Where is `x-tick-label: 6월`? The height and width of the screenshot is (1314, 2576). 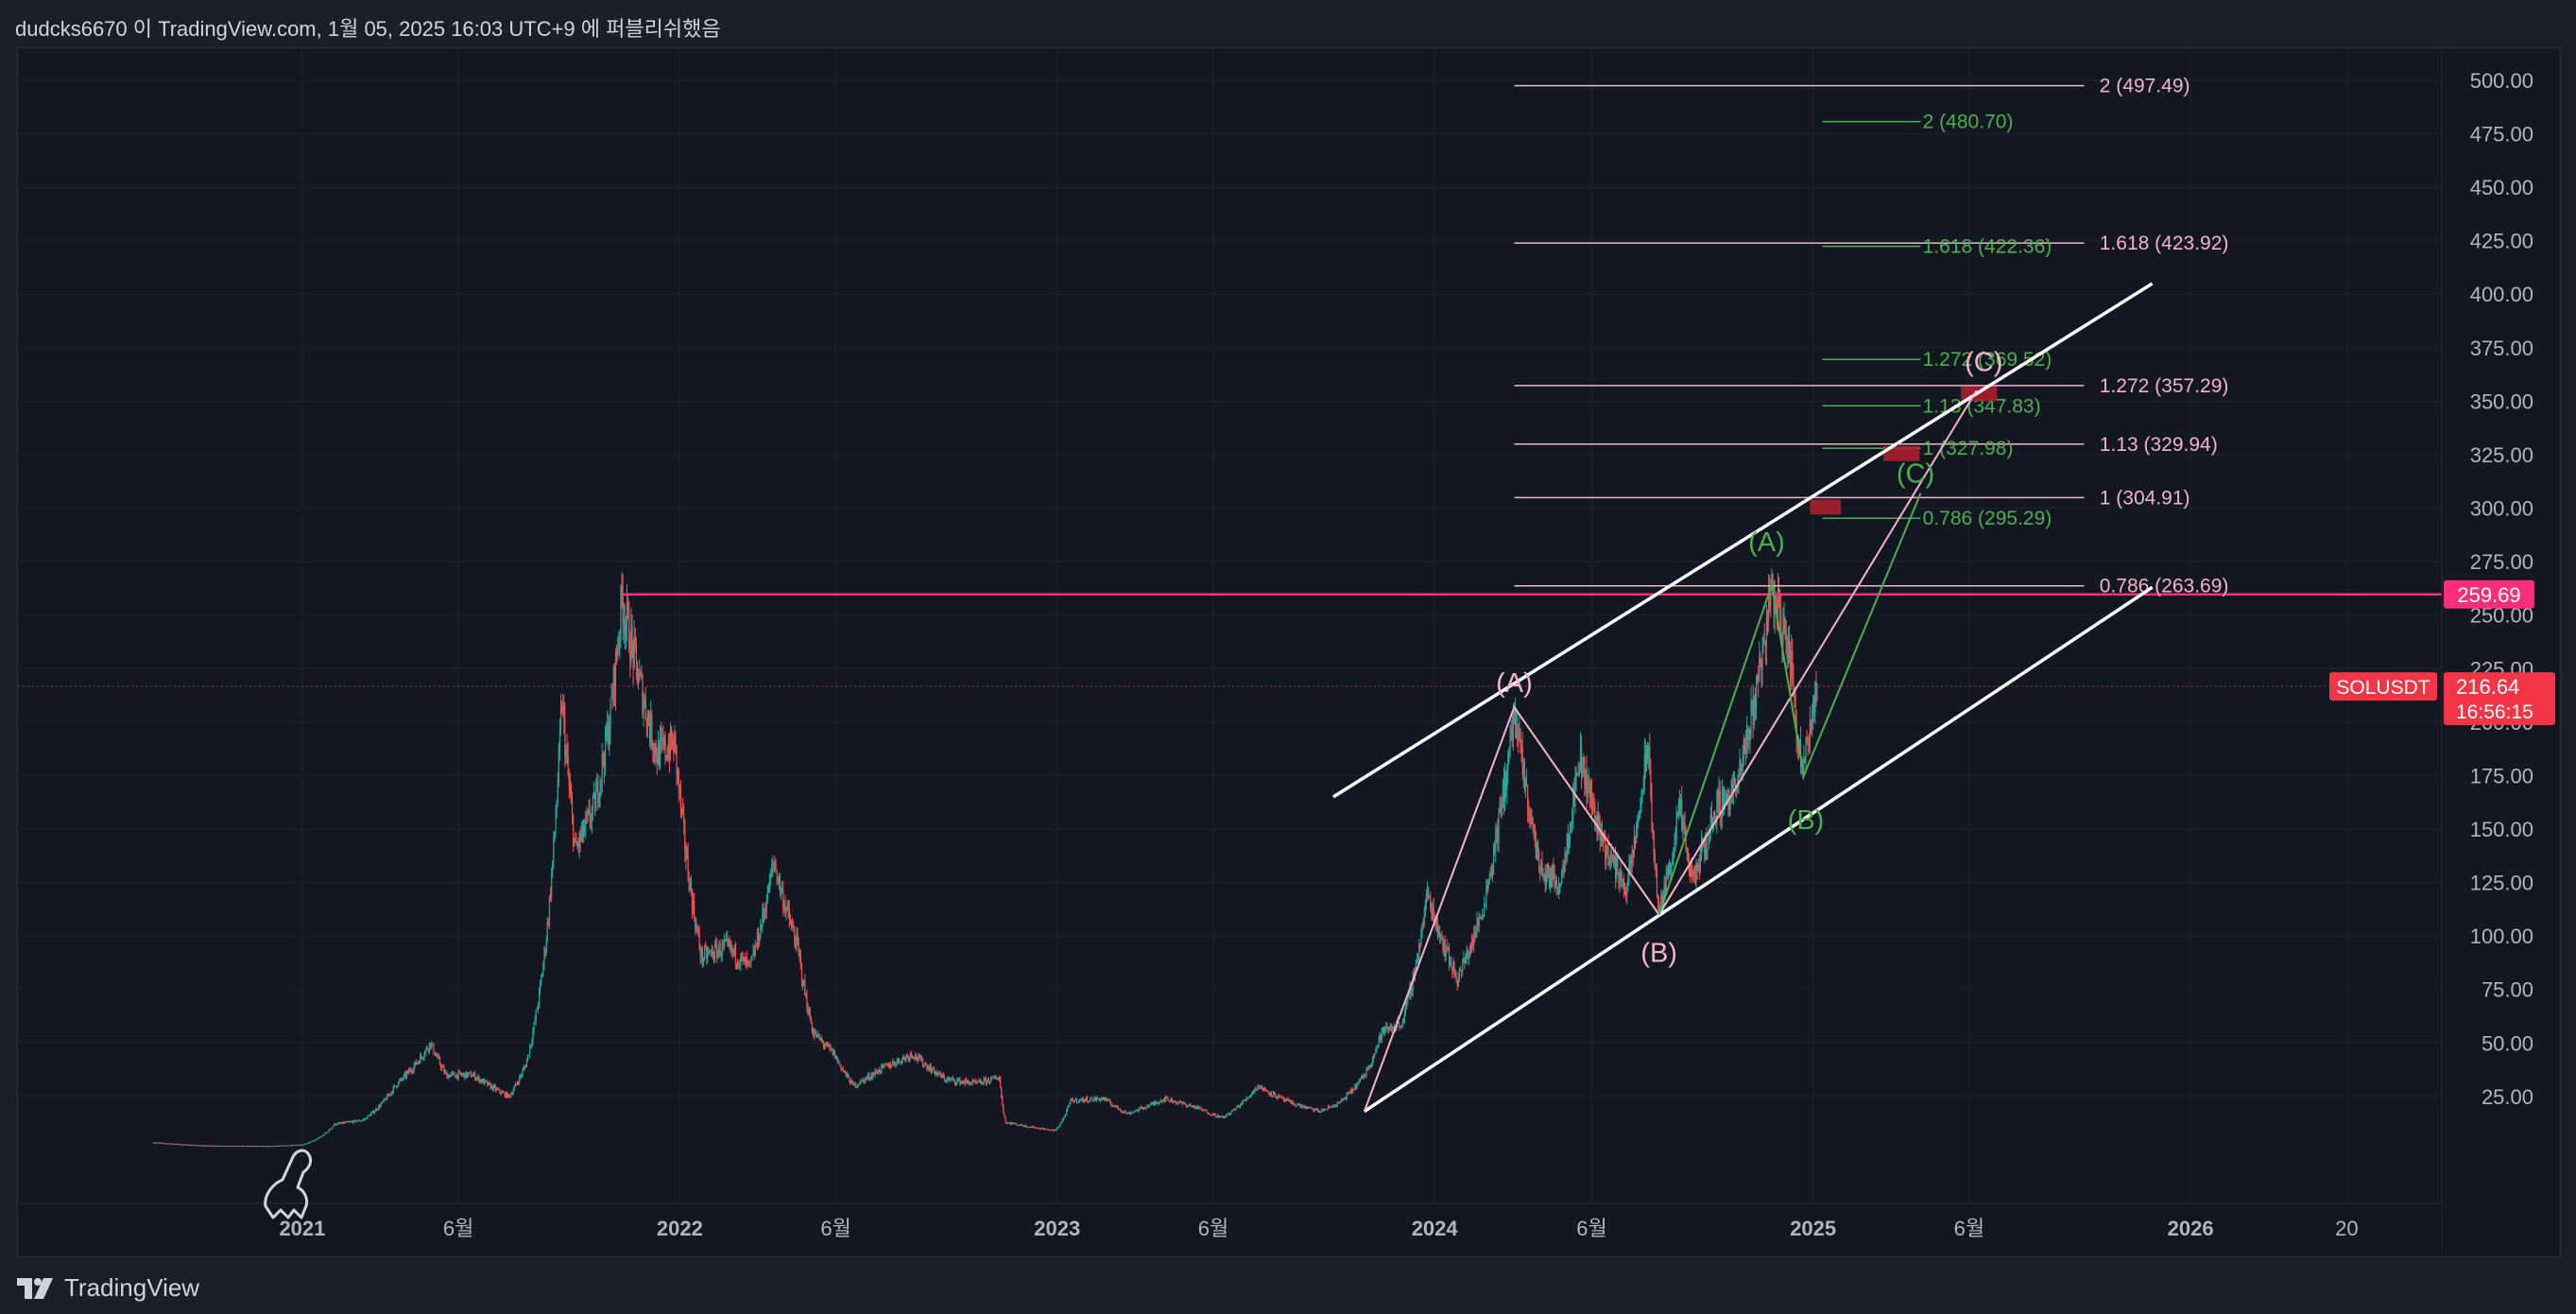 x-tick-label: 6월 is located at coordinates (458, 1229).